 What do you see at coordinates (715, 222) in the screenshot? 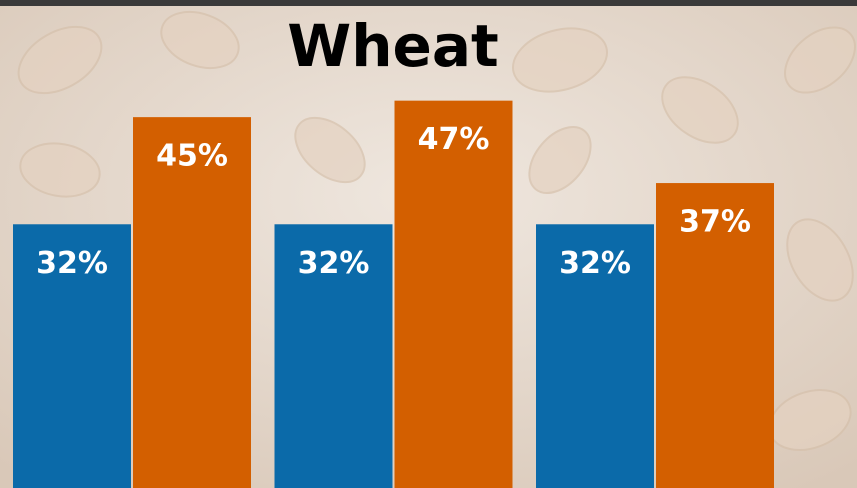
I see `value-label: 37%` at bounding box center [715, 222].